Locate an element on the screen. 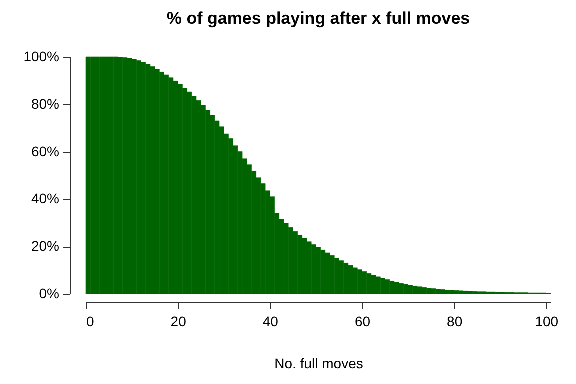 The height and width of the screenshot is (384, 576). y-tick-label: 40% is located at coordinates (45, 198).